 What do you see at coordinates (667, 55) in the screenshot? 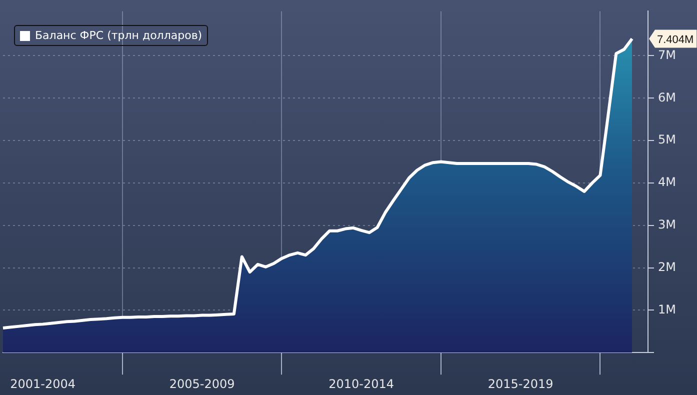
I see `y-tick-label: 7M` at bounding box center [667, 55].